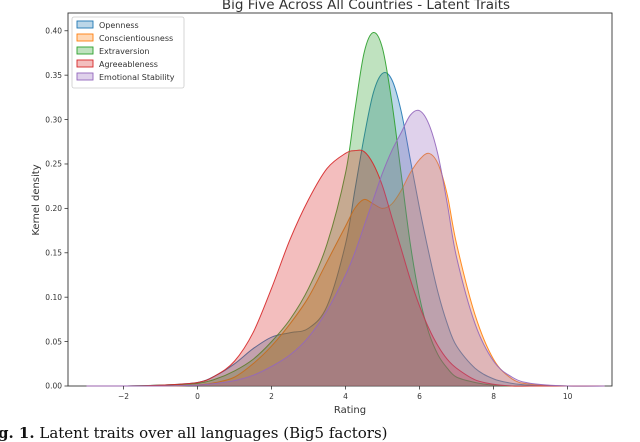 The height and width of the screenshot is (442, 640). Describe the element at coordinates (53, 75) in the screenshot. I see `y-tick-label: 0.35` at that location.